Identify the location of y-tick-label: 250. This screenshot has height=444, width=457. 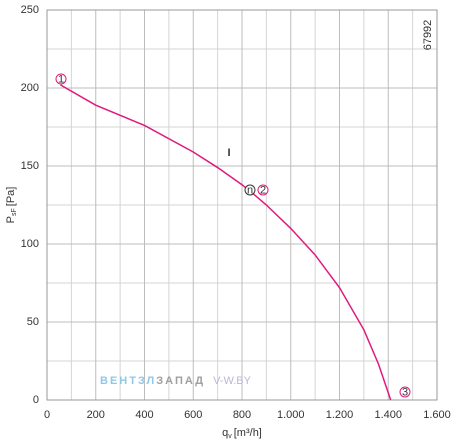
(30, 10).